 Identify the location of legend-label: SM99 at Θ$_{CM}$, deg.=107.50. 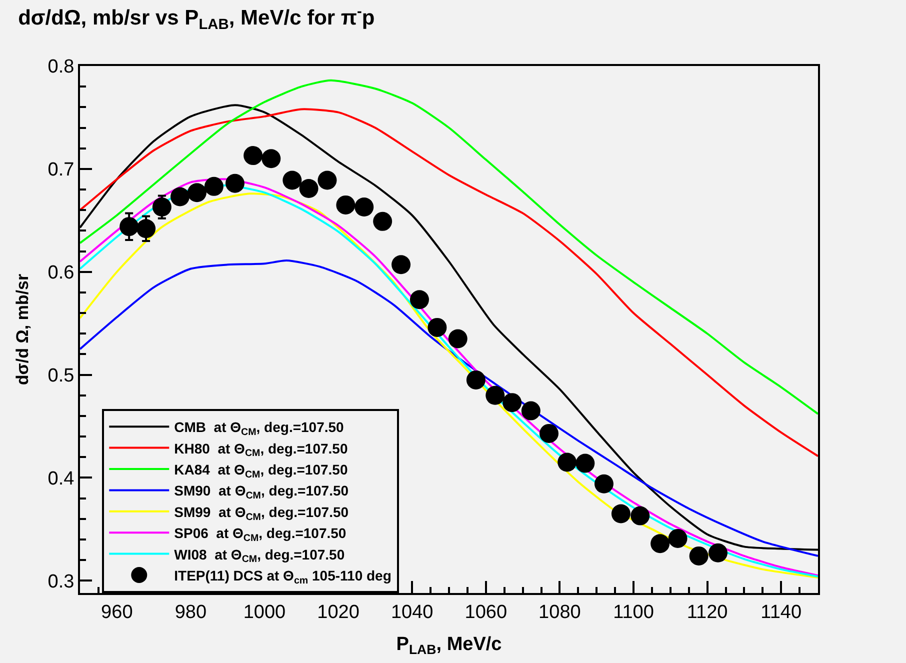
(261, 513).